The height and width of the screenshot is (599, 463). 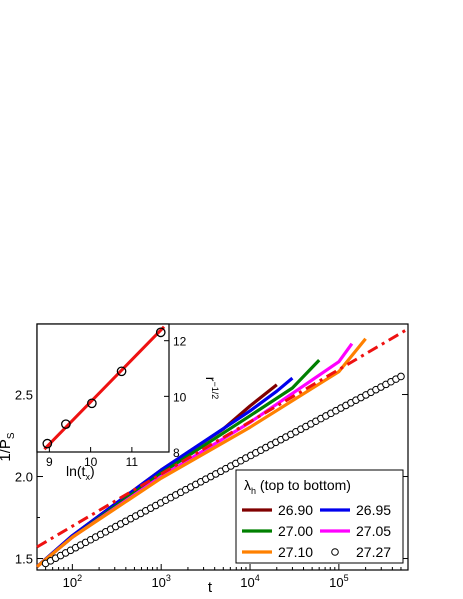 I want to click on inset-x-tick-label: 11, so click(x=132, y=462).